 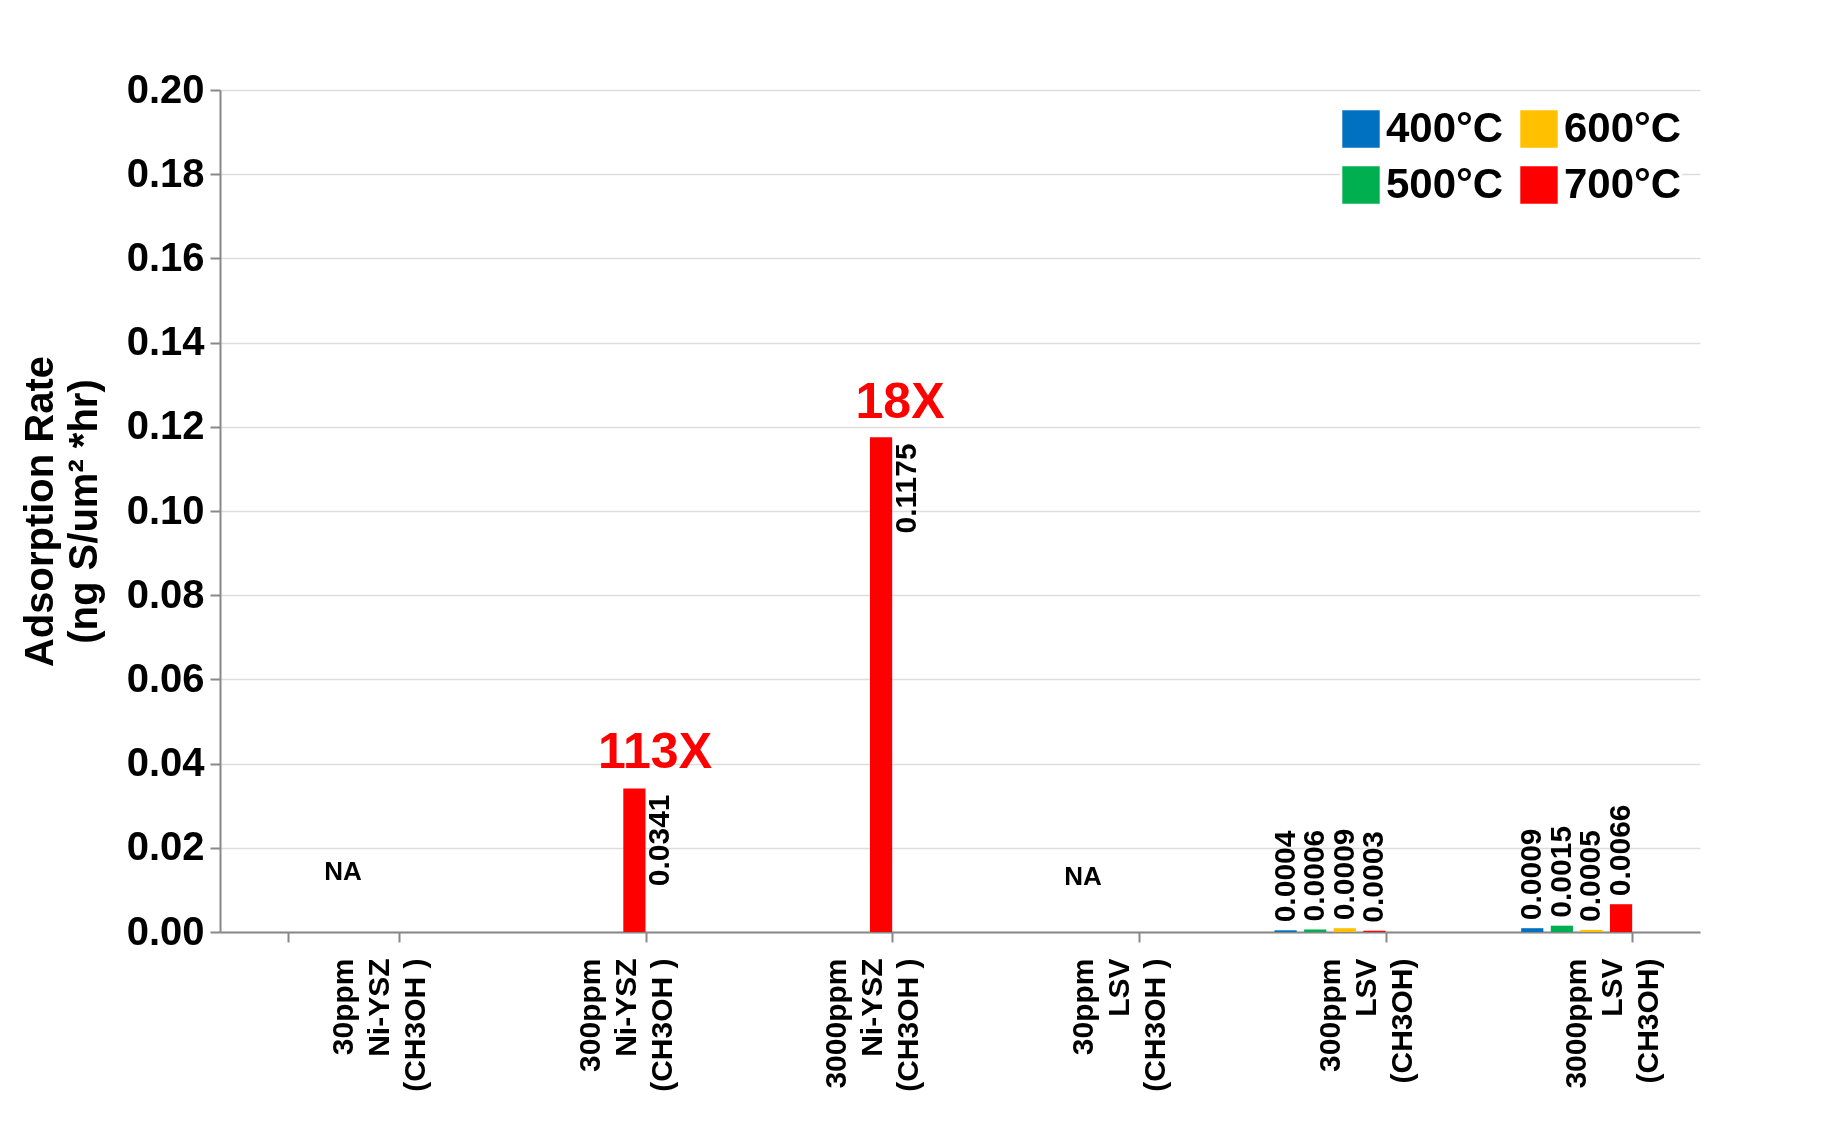 What do you see at coordinates (165, 677) in the screenshot?
I see `y-tick-label: 0.06` at bounding box center [165, 677].